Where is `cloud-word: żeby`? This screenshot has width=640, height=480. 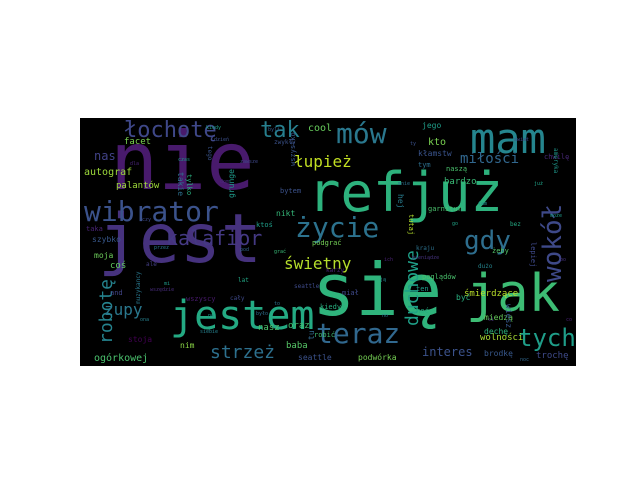
cloud-word: żeby is located at coordinates (500, 251).